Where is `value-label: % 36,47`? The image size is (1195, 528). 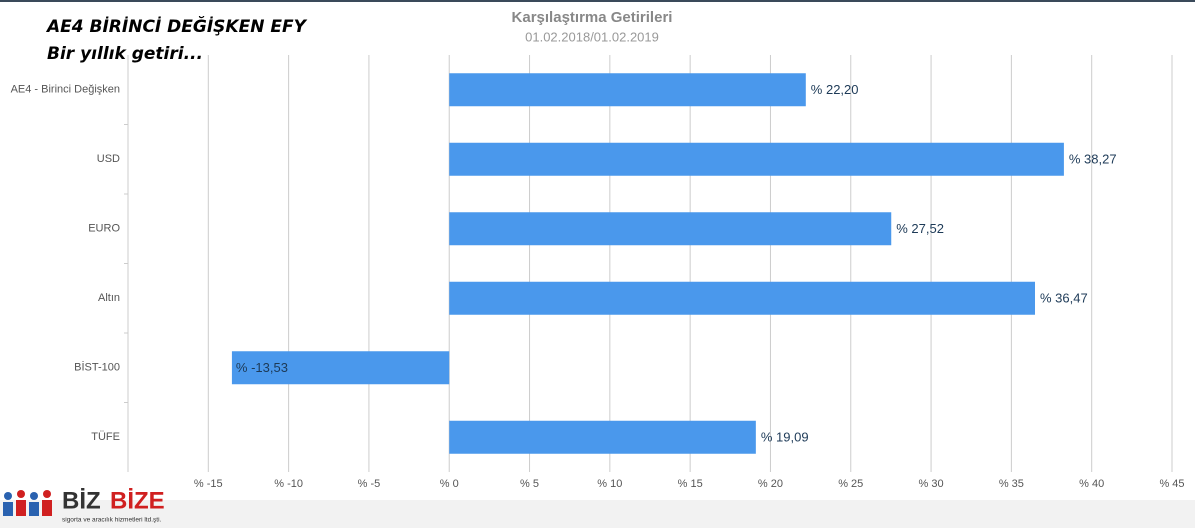 value-label: % 36,47 is located at coordinates (1064, 298).